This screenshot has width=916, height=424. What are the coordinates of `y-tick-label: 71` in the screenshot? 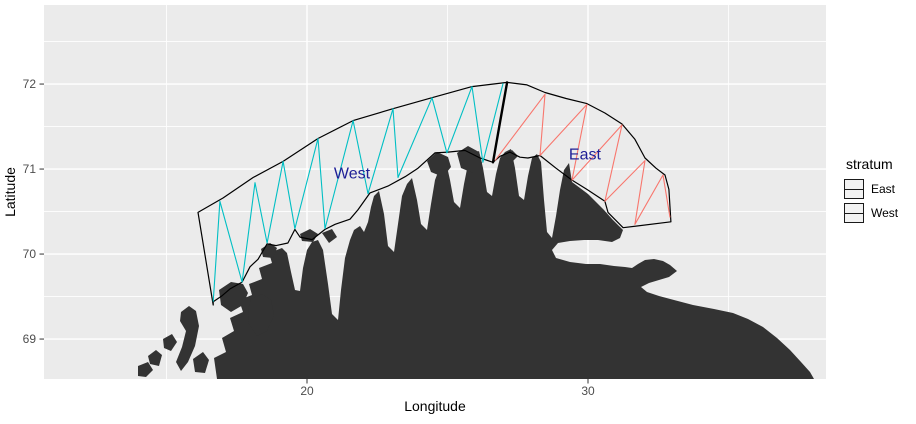 It's located at (30, 169).